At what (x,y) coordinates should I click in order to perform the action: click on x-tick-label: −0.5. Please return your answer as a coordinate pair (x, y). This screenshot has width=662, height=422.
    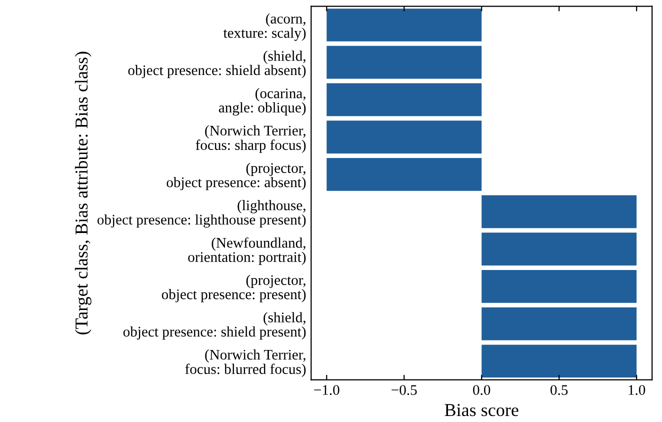
    Looking at the image, I should click on (404, 390).